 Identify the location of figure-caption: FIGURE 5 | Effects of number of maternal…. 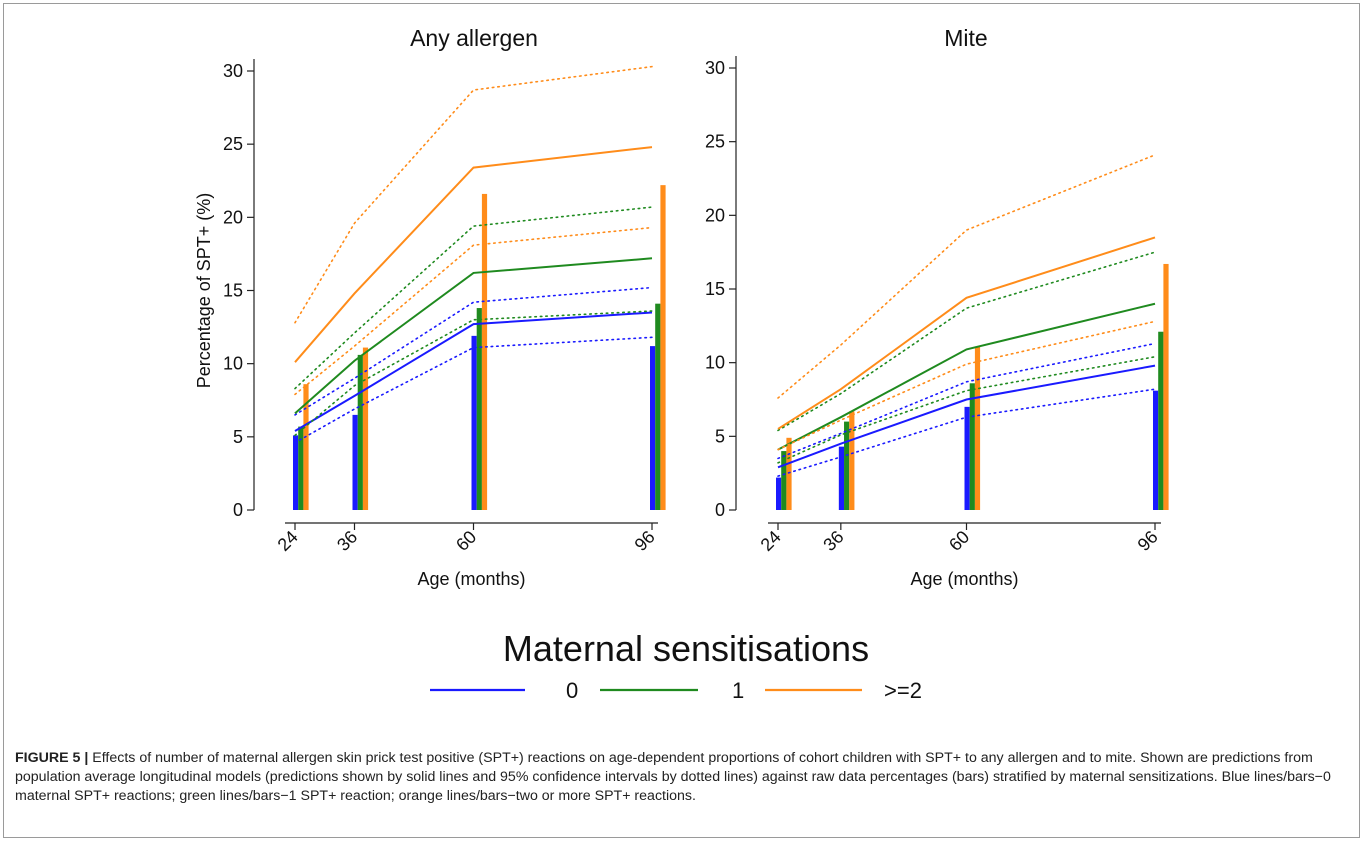
(683, 777).